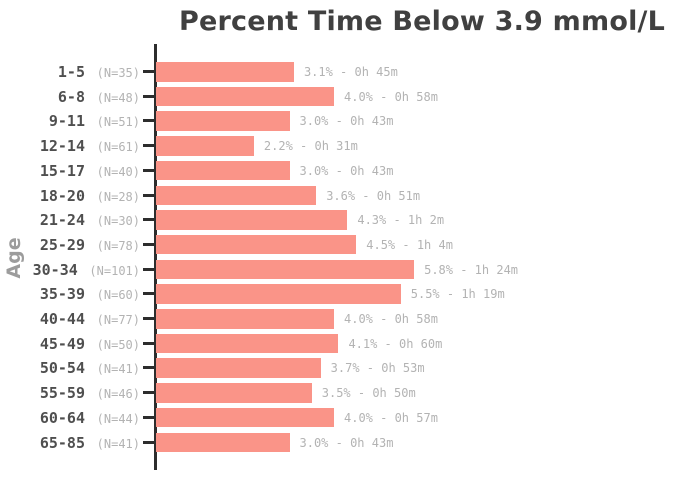 This screenshot has height=477, width=700. Describe the element at coordinates (62, 195) in the screenshot. I see `age-range-text: 18-20` at that location.